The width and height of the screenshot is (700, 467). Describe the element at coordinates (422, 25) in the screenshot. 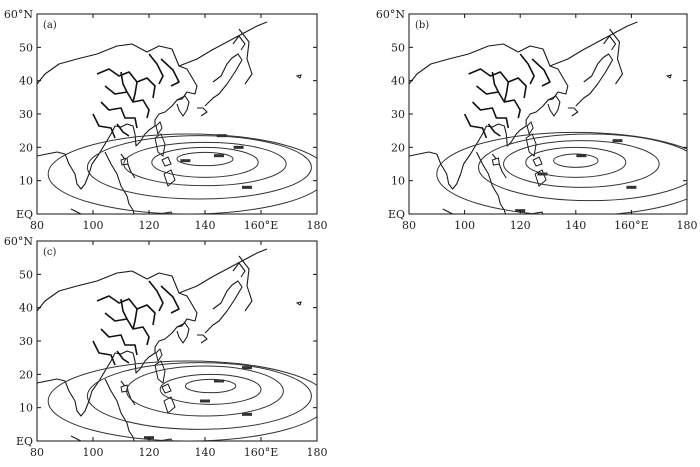

I see `panel-label: (b)` at that location.